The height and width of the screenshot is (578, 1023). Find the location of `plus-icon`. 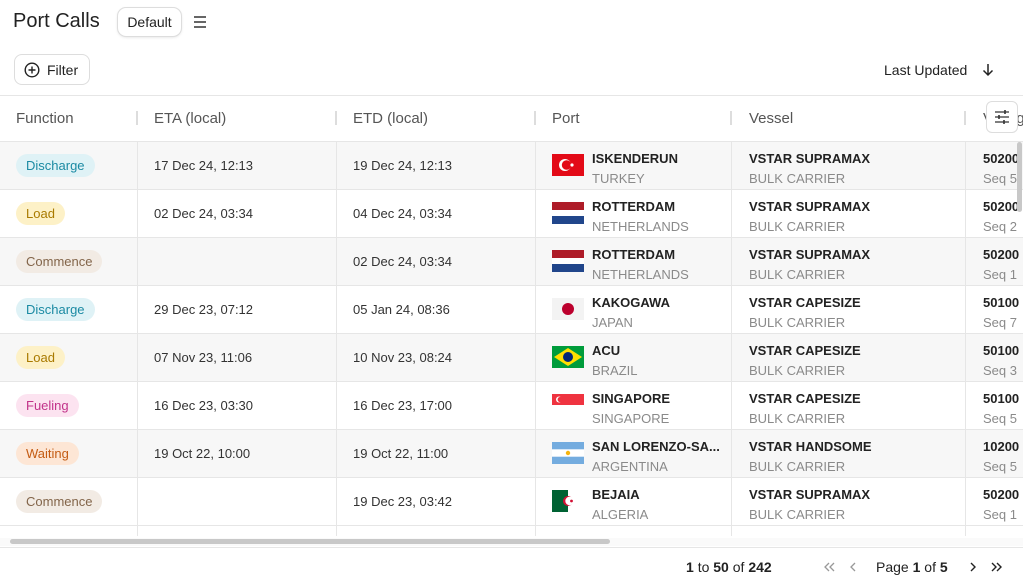

plus-icon is located at coordinates (32, 70).